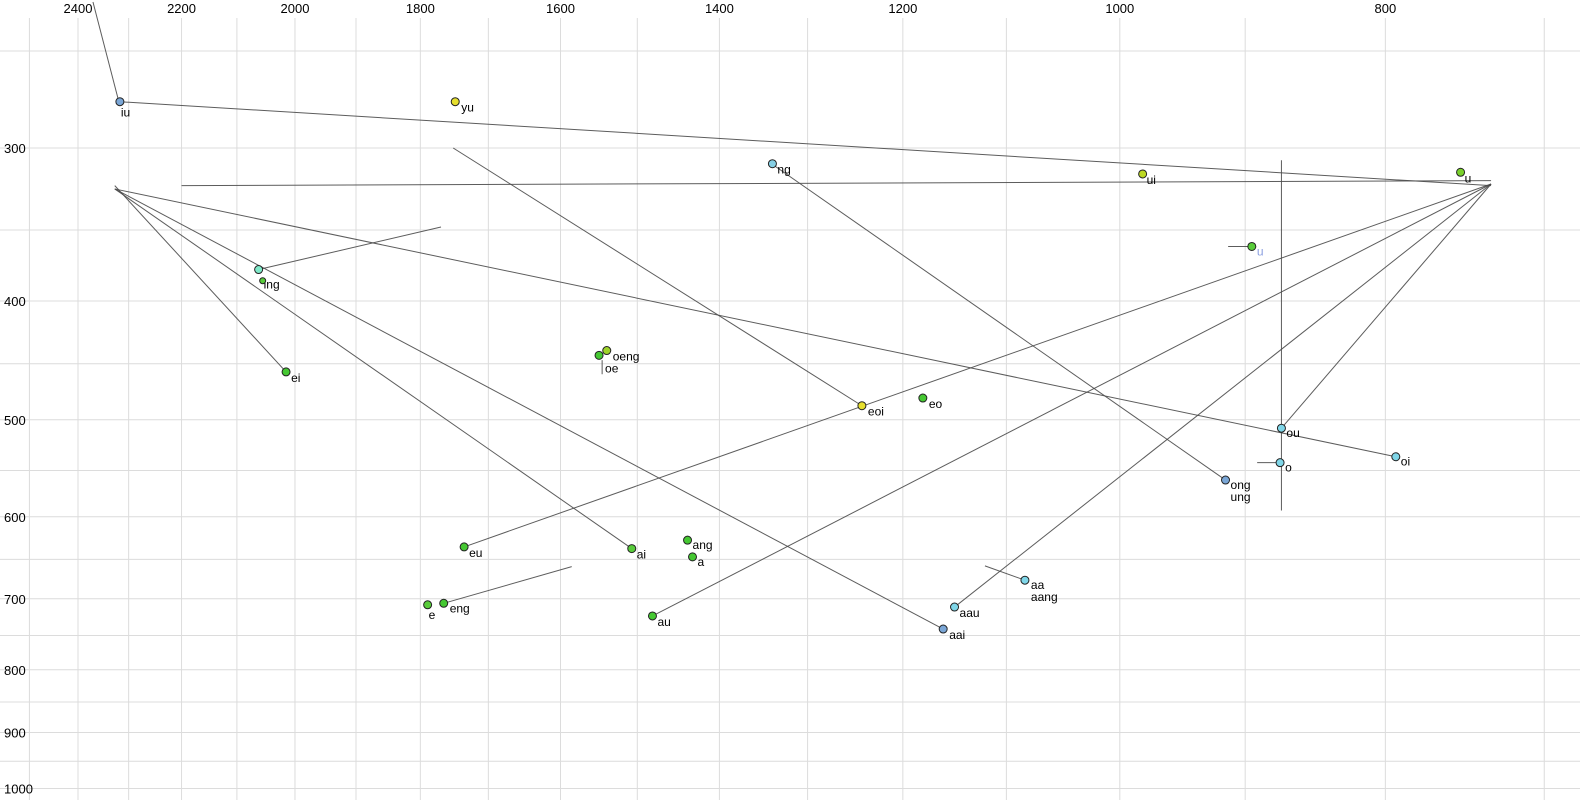  What do you see at coordinates (1280, 463) in the screenshot?
I see `data-point-o` at bounding box center [1280, 463].